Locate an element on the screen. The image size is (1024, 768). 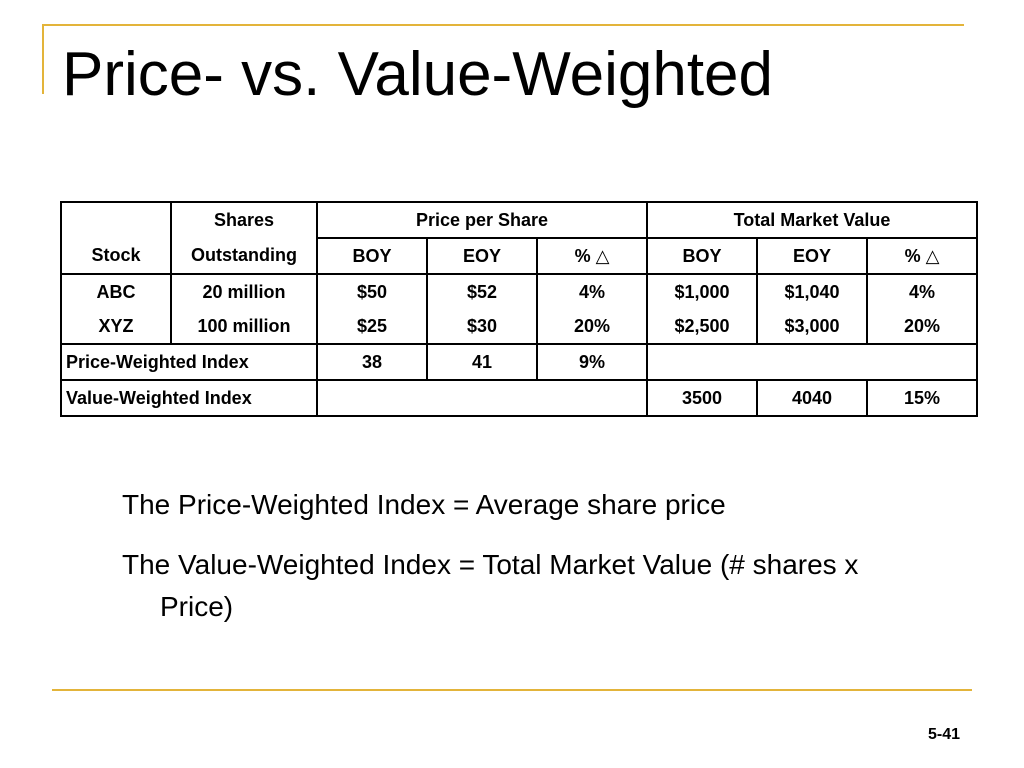
value-eoy-cell: $1,040 is located at coordinates (812, 291).